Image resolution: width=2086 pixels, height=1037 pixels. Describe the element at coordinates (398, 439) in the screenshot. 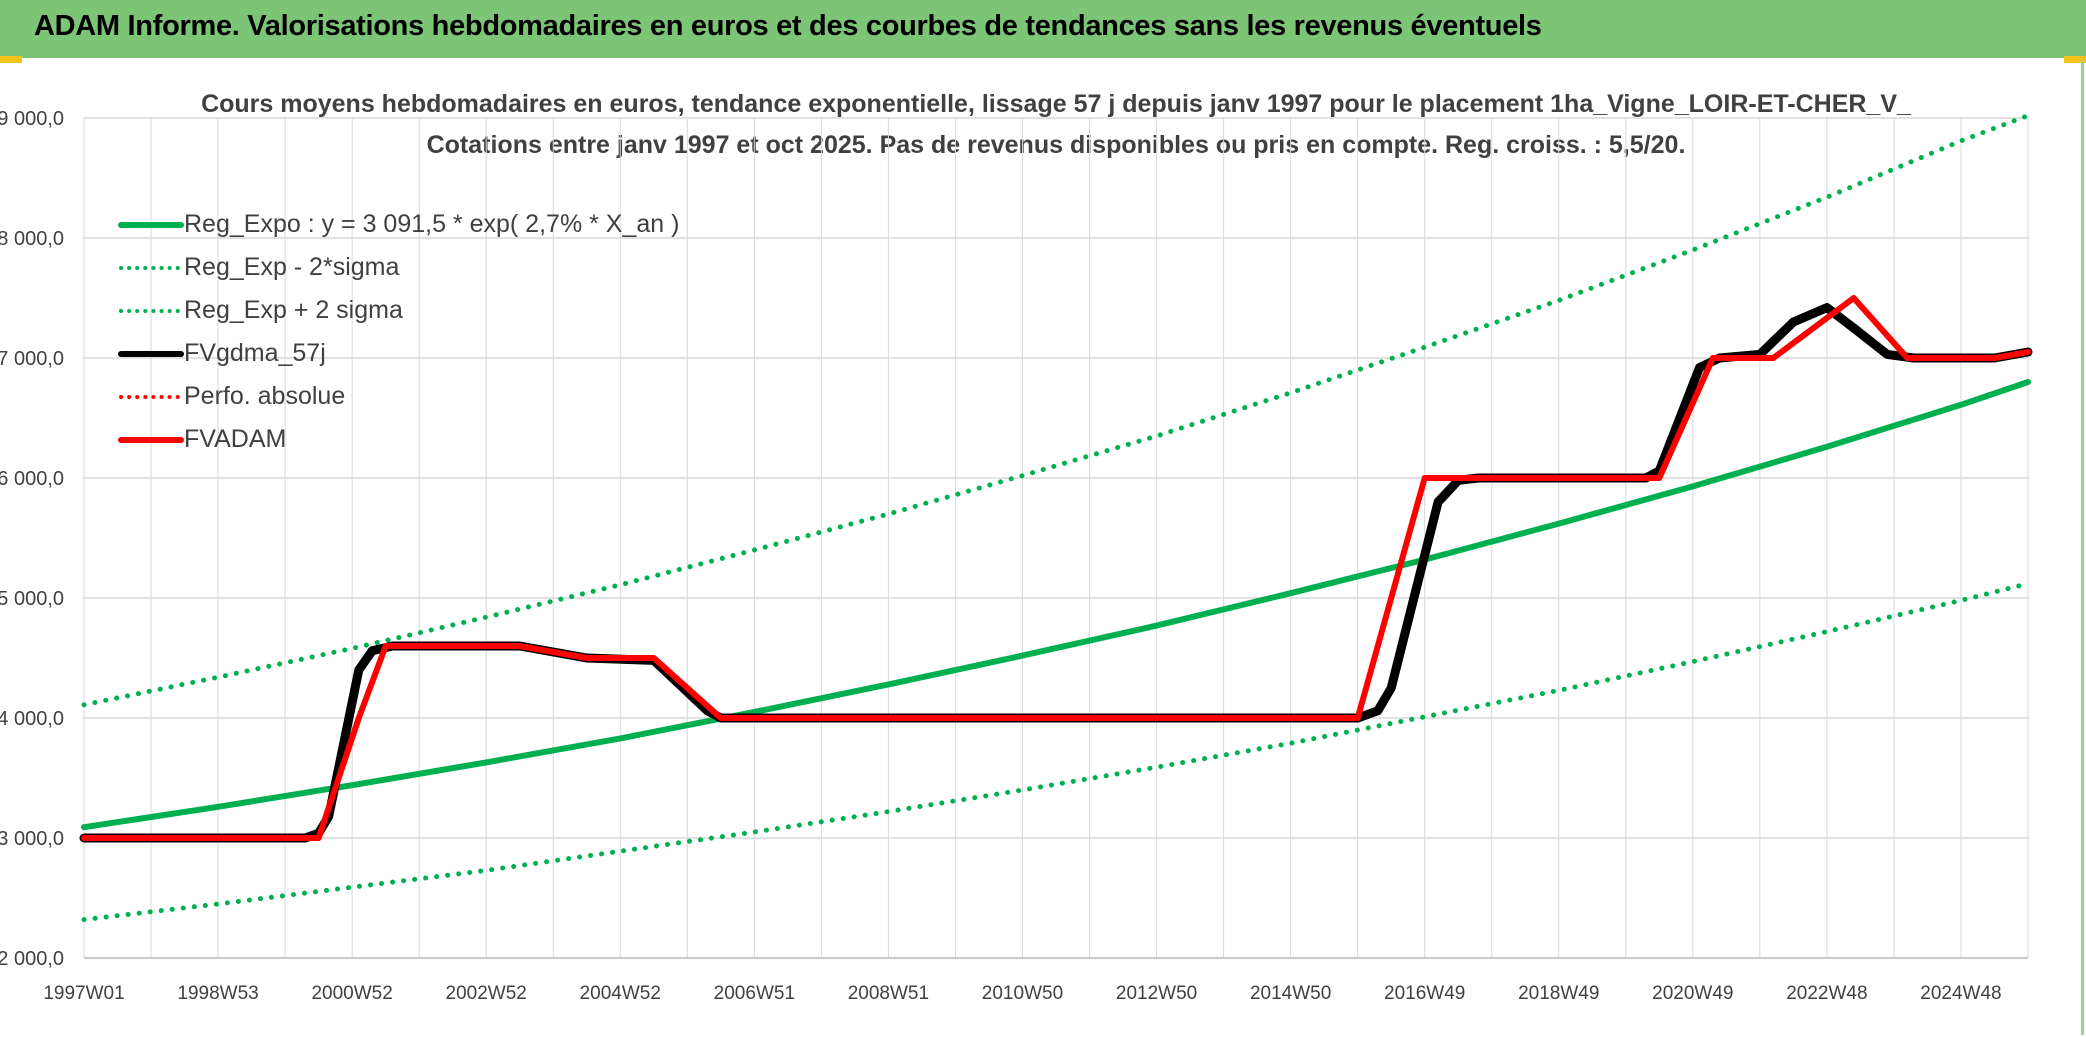

I see `legend-item: FVADAM` at that location.